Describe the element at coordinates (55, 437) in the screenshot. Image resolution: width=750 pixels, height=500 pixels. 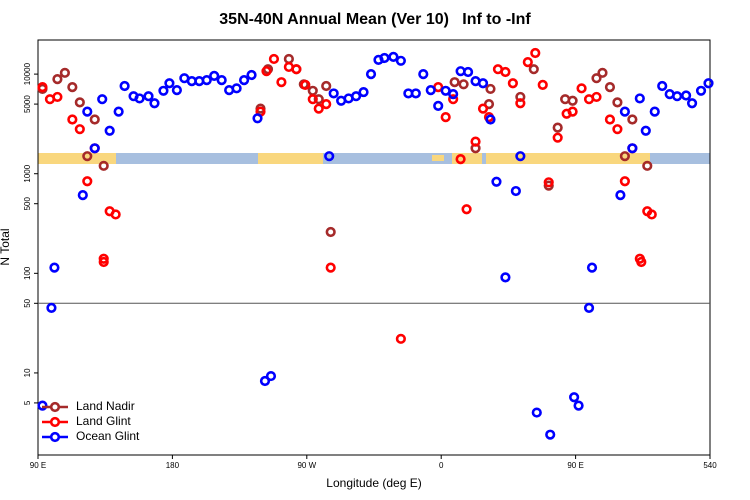
I see `legend-marker` at that location.